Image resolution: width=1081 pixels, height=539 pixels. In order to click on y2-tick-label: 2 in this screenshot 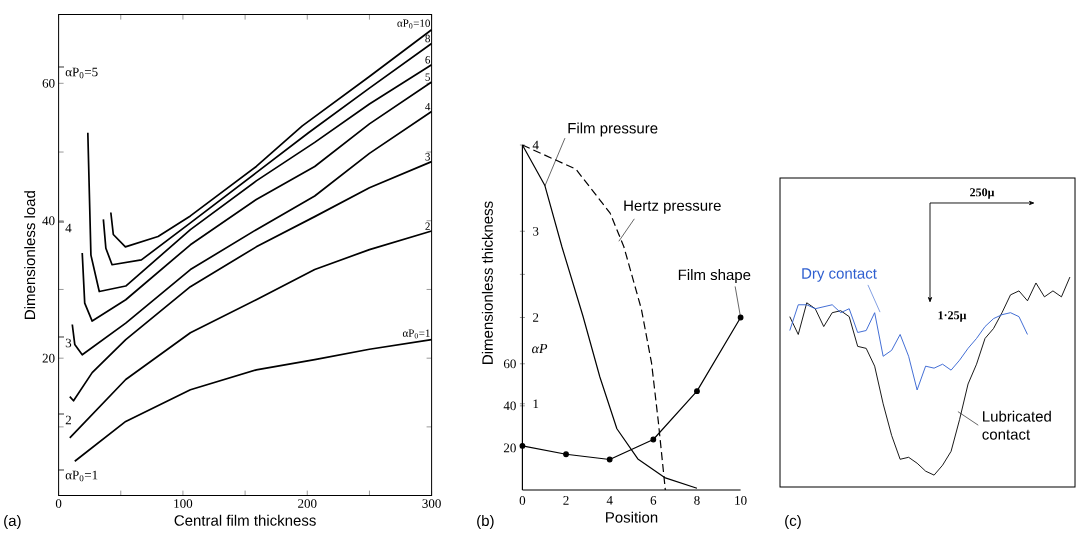, I will do `click(536, 317)`.